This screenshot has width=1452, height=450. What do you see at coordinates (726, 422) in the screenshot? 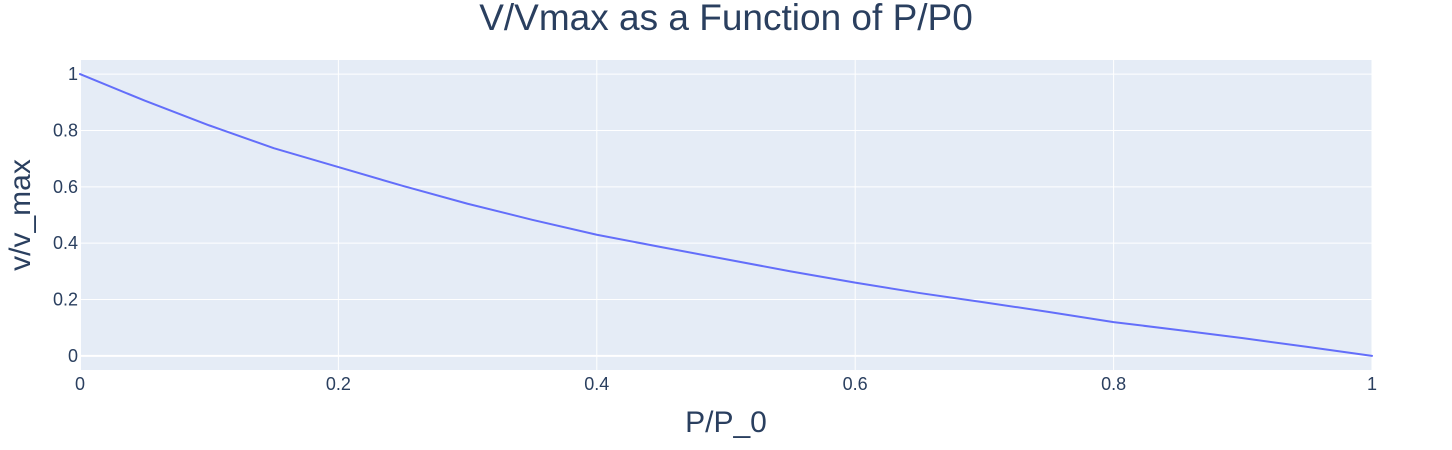
I see `x-axis-title: P/P_0` at bounding box center [726, 422].